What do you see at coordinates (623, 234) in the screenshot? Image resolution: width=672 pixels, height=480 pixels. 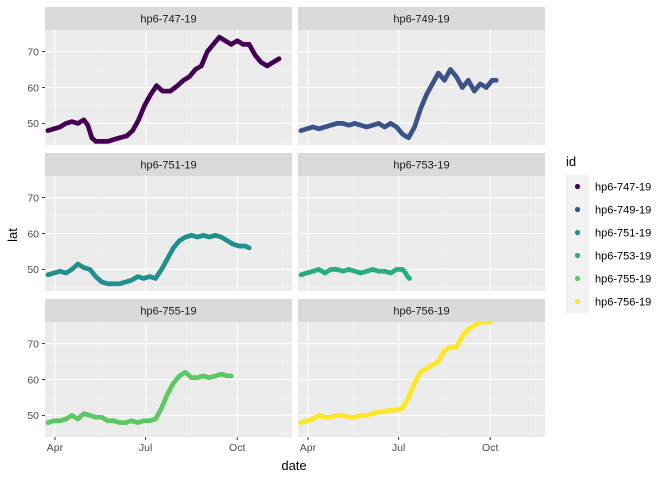 I see `legend-label: hp6-751-19` at bounding box center [623, 234].